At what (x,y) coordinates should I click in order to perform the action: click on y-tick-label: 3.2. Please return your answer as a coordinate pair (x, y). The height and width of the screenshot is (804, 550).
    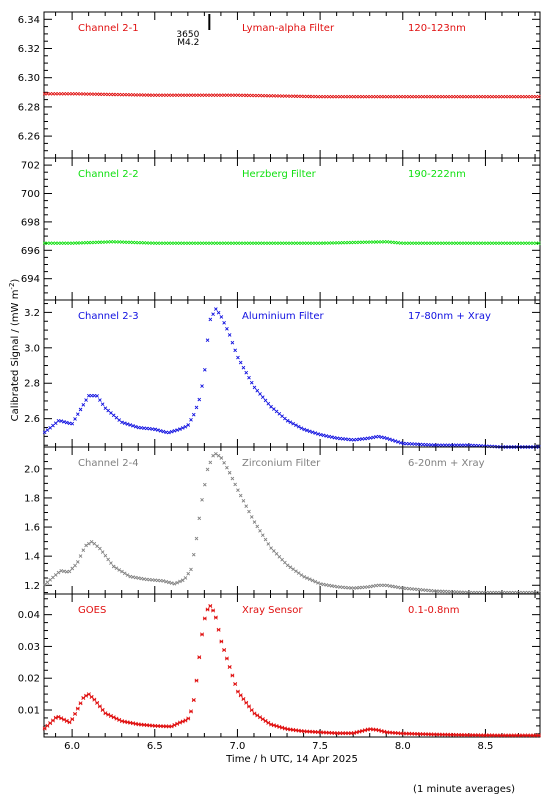
    Looking at the image, I should click on (32, 313).